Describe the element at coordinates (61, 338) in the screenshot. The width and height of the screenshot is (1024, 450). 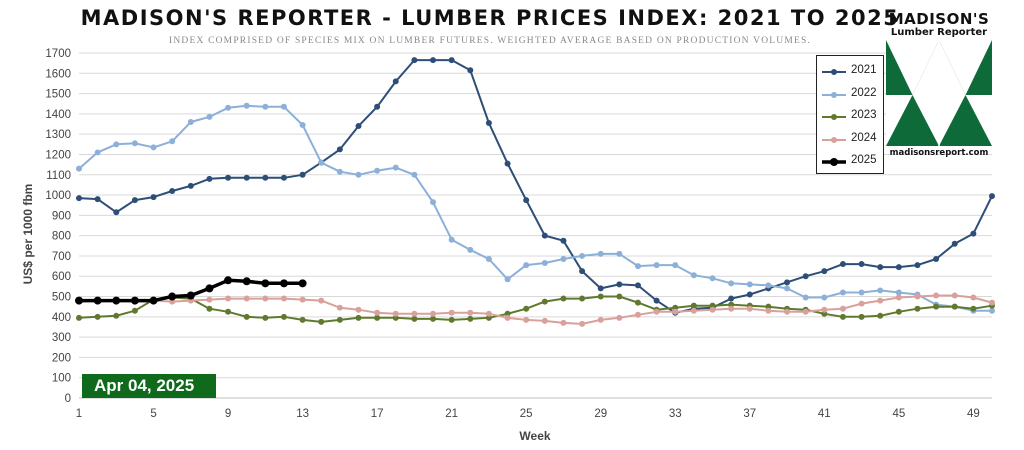
I see `y-tick-label: 300` at that location.